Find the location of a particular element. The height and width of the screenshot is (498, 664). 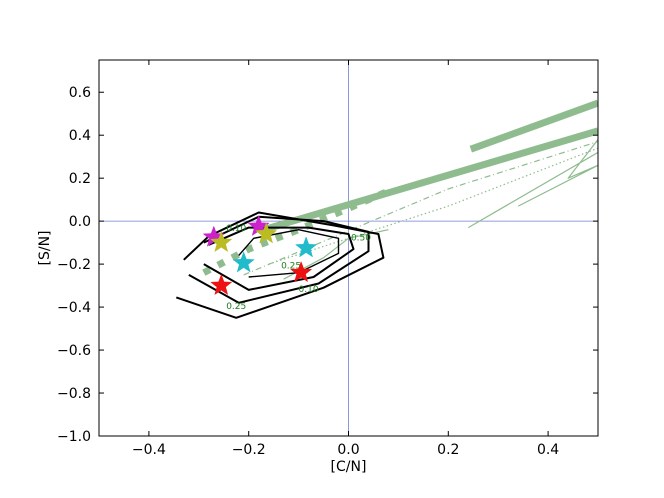

y-tick-label: −1.0 is located at coordinates (74, 437).